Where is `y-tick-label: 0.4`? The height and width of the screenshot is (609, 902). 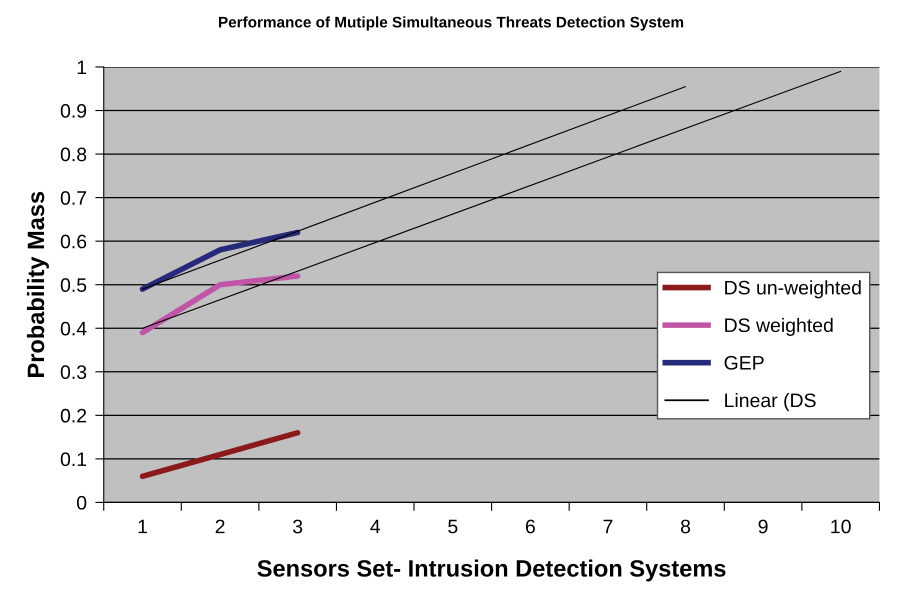 y-tick-label: 0.4 is located at coordinates (73, 329).